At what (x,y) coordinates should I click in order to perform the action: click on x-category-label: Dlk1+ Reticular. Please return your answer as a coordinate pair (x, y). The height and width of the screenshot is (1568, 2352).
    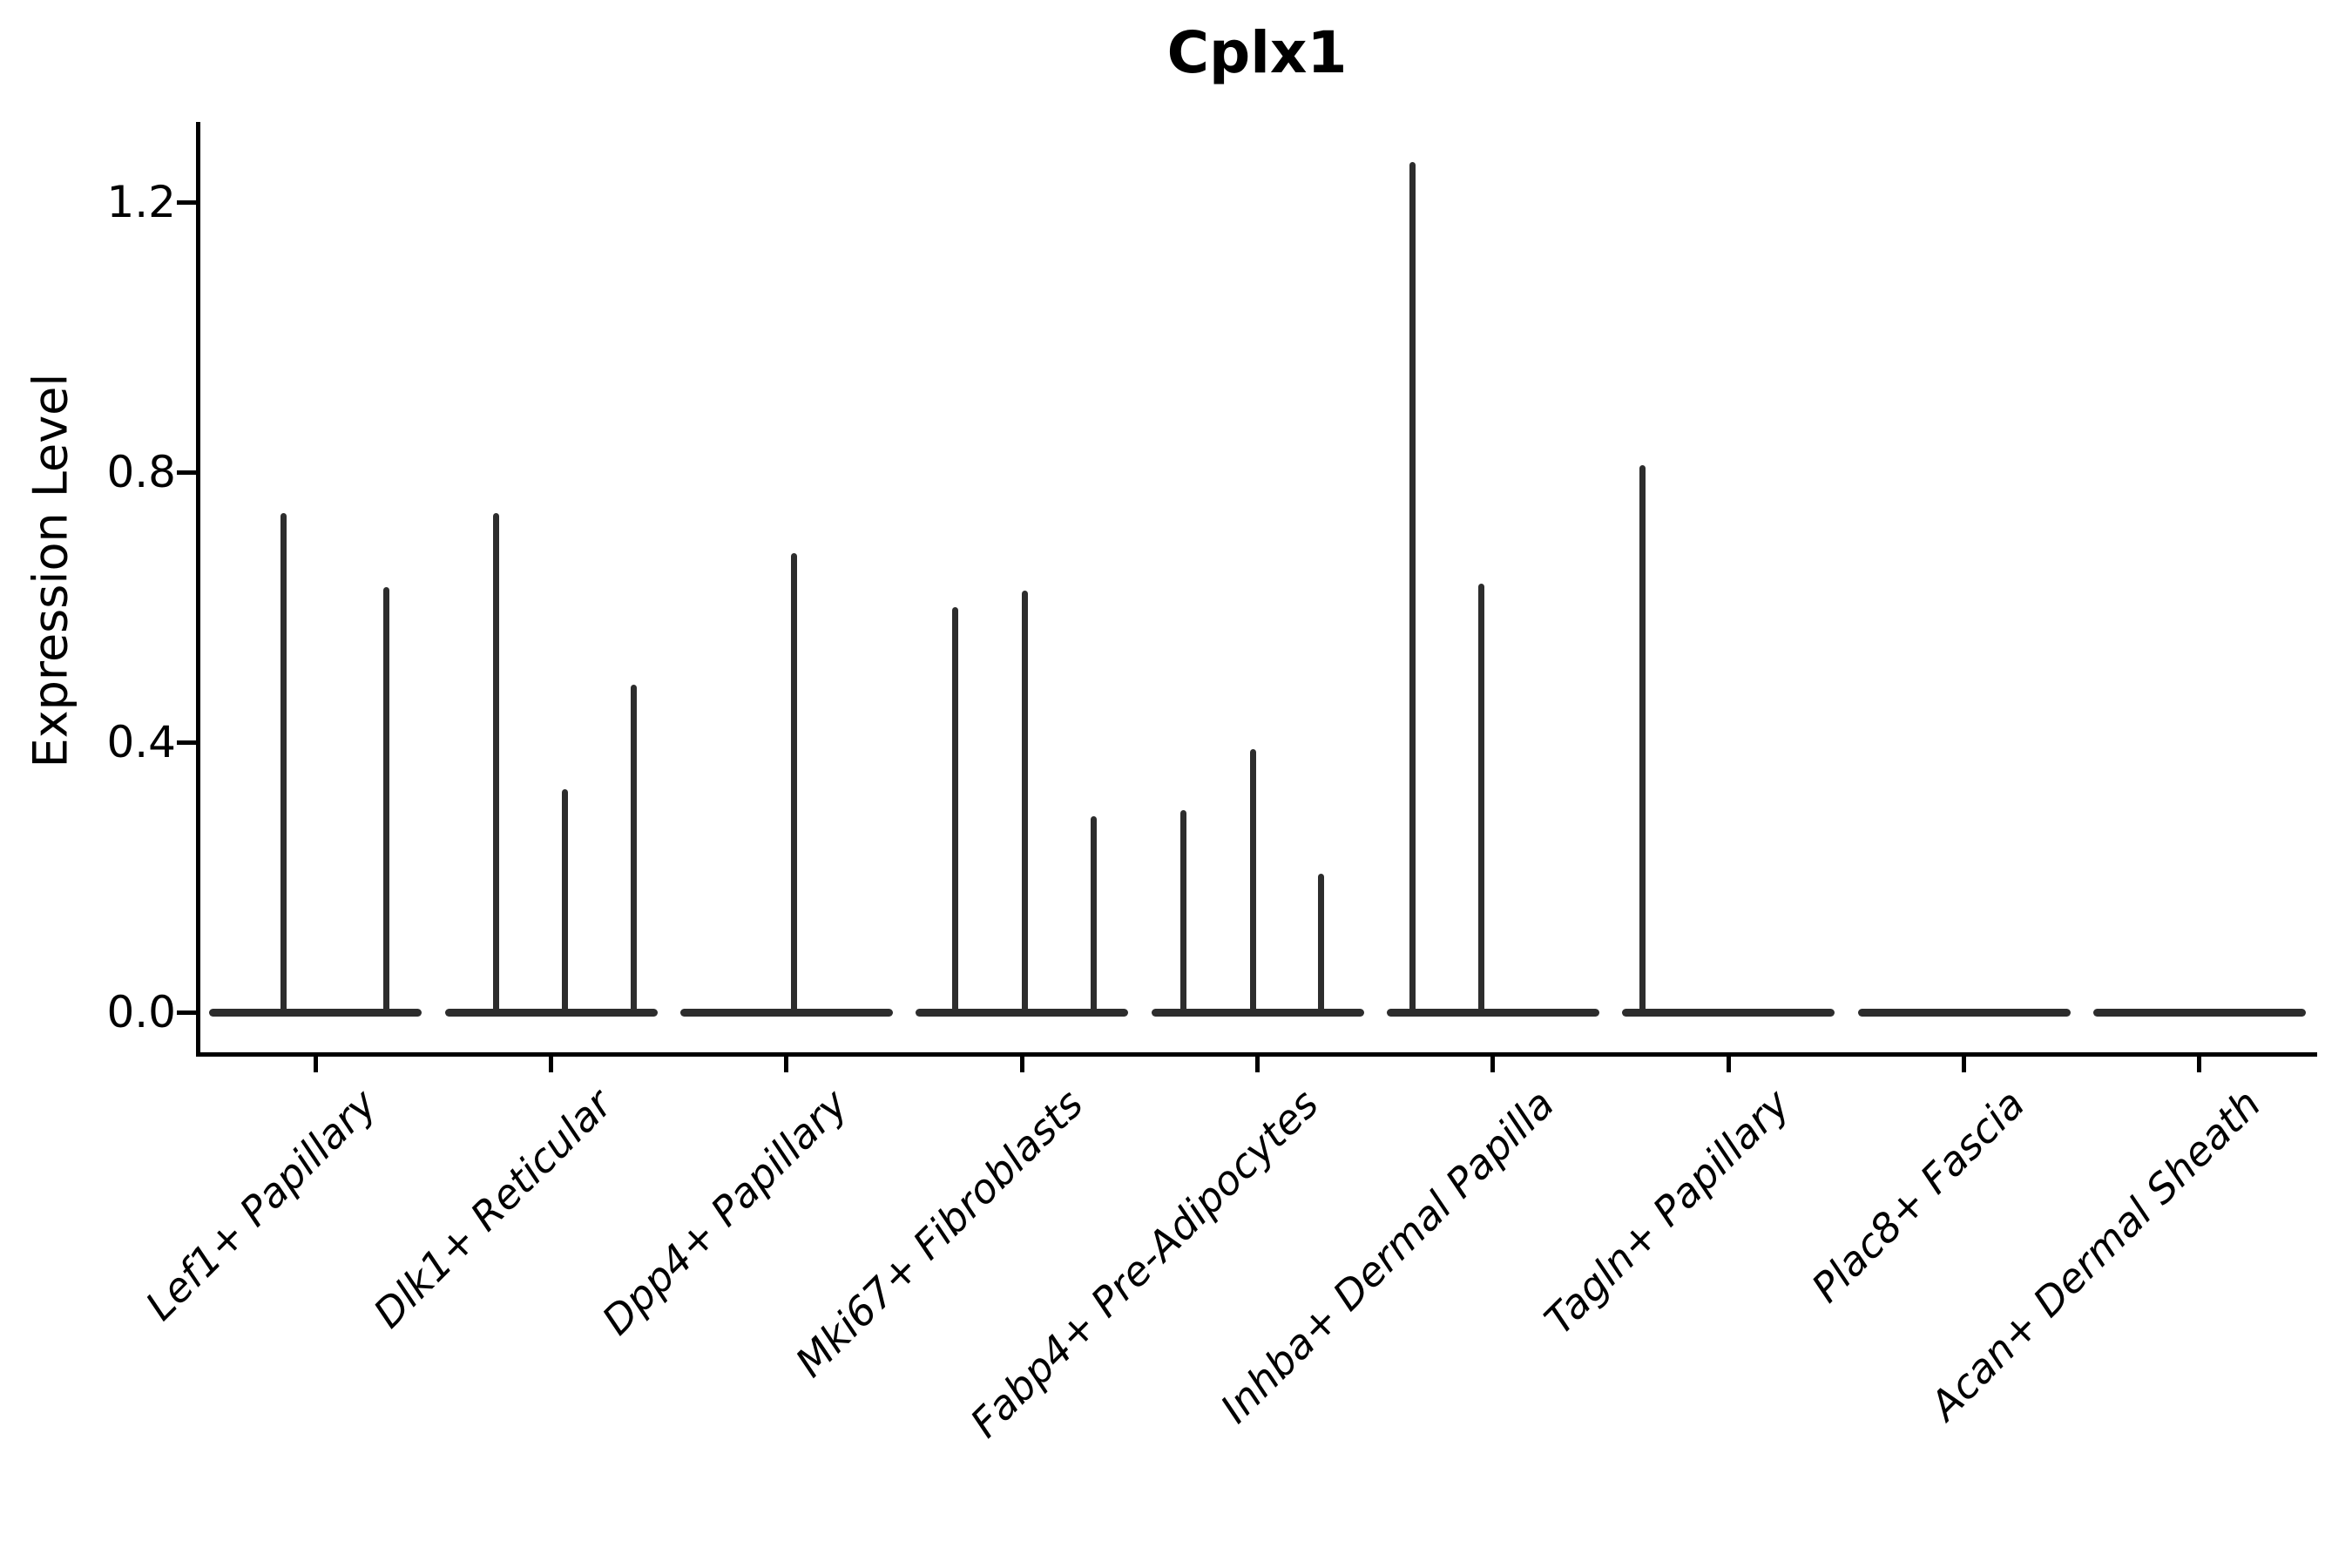
    Looking at the image, I should click on (492, 1208).